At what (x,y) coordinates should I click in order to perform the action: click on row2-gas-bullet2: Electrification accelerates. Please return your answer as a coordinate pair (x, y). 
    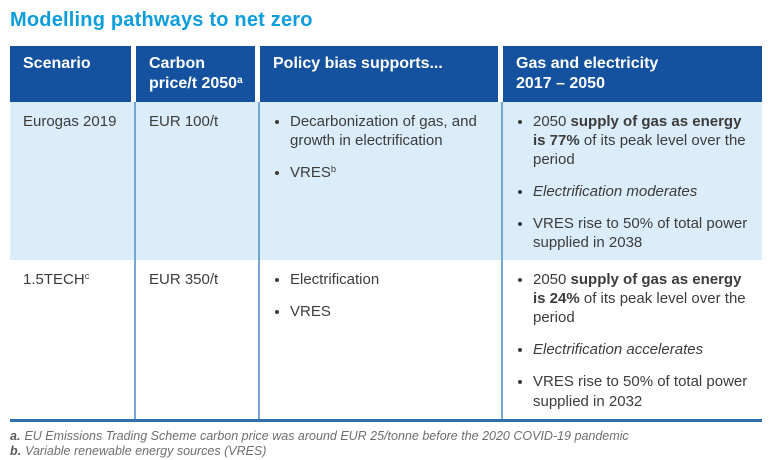
    Looking at the image, I should click on (618, 350).